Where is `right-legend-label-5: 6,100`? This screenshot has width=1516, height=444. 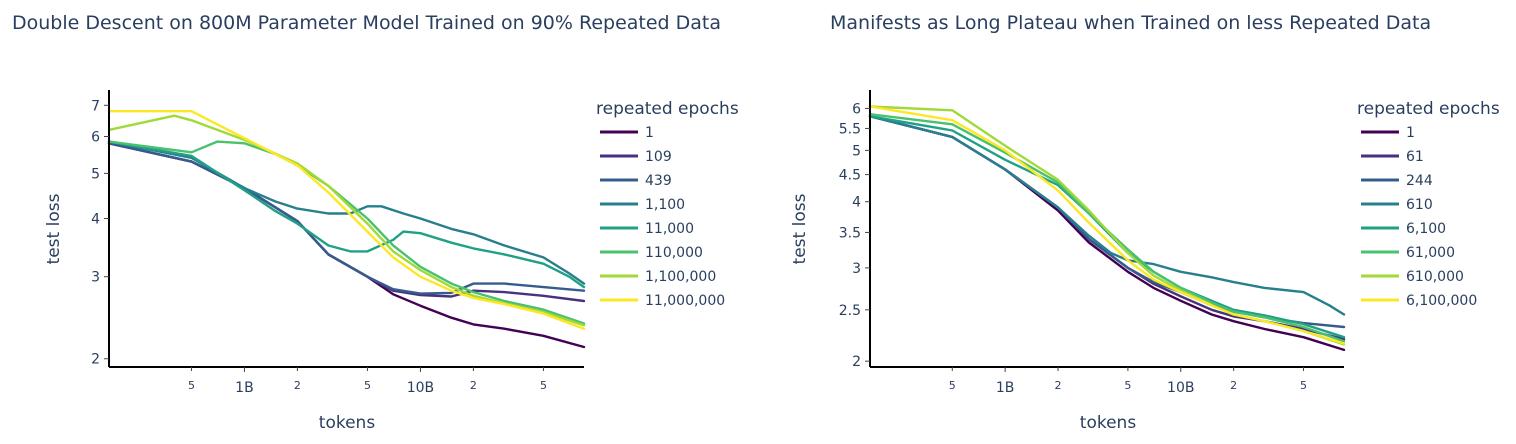 right-legend-label-5: 6,100 is located at coordinates (1426, 229).